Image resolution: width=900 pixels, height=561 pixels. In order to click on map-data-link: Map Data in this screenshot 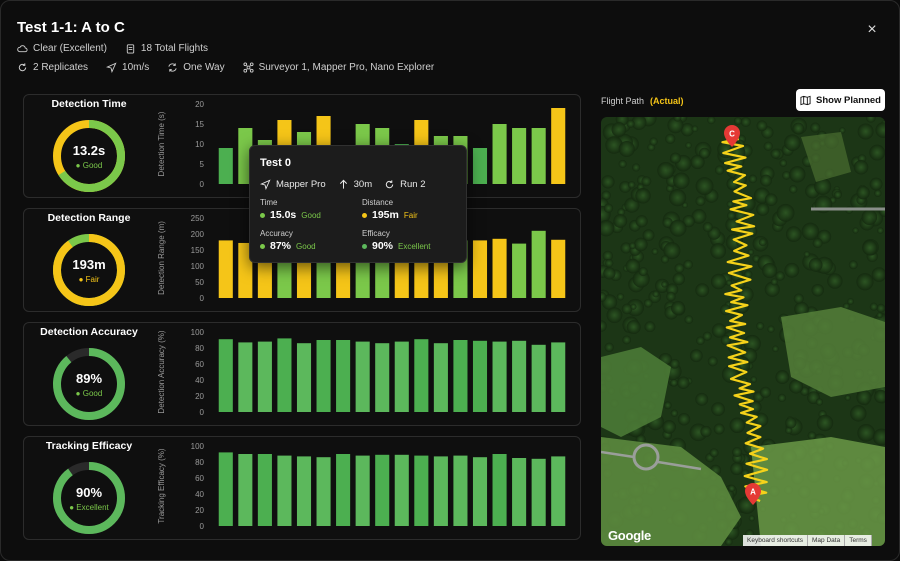, I will do `click(827, 540)`.